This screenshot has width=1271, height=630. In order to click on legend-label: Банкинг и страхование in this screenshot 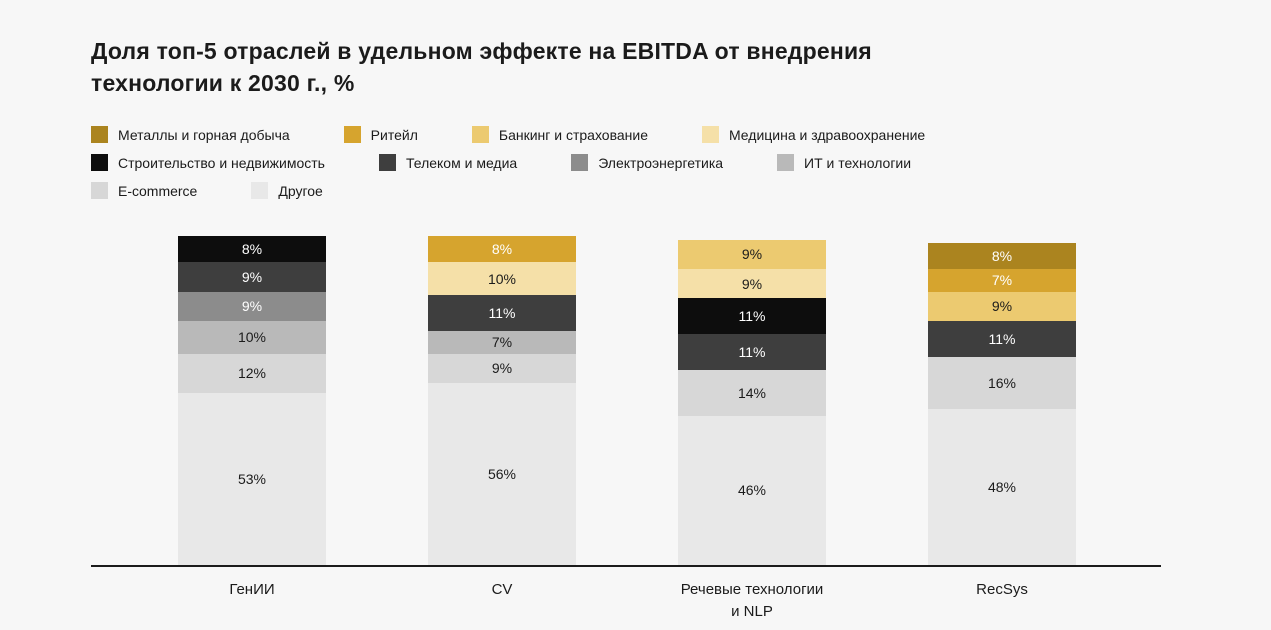, I will do `click(573, 134)`.